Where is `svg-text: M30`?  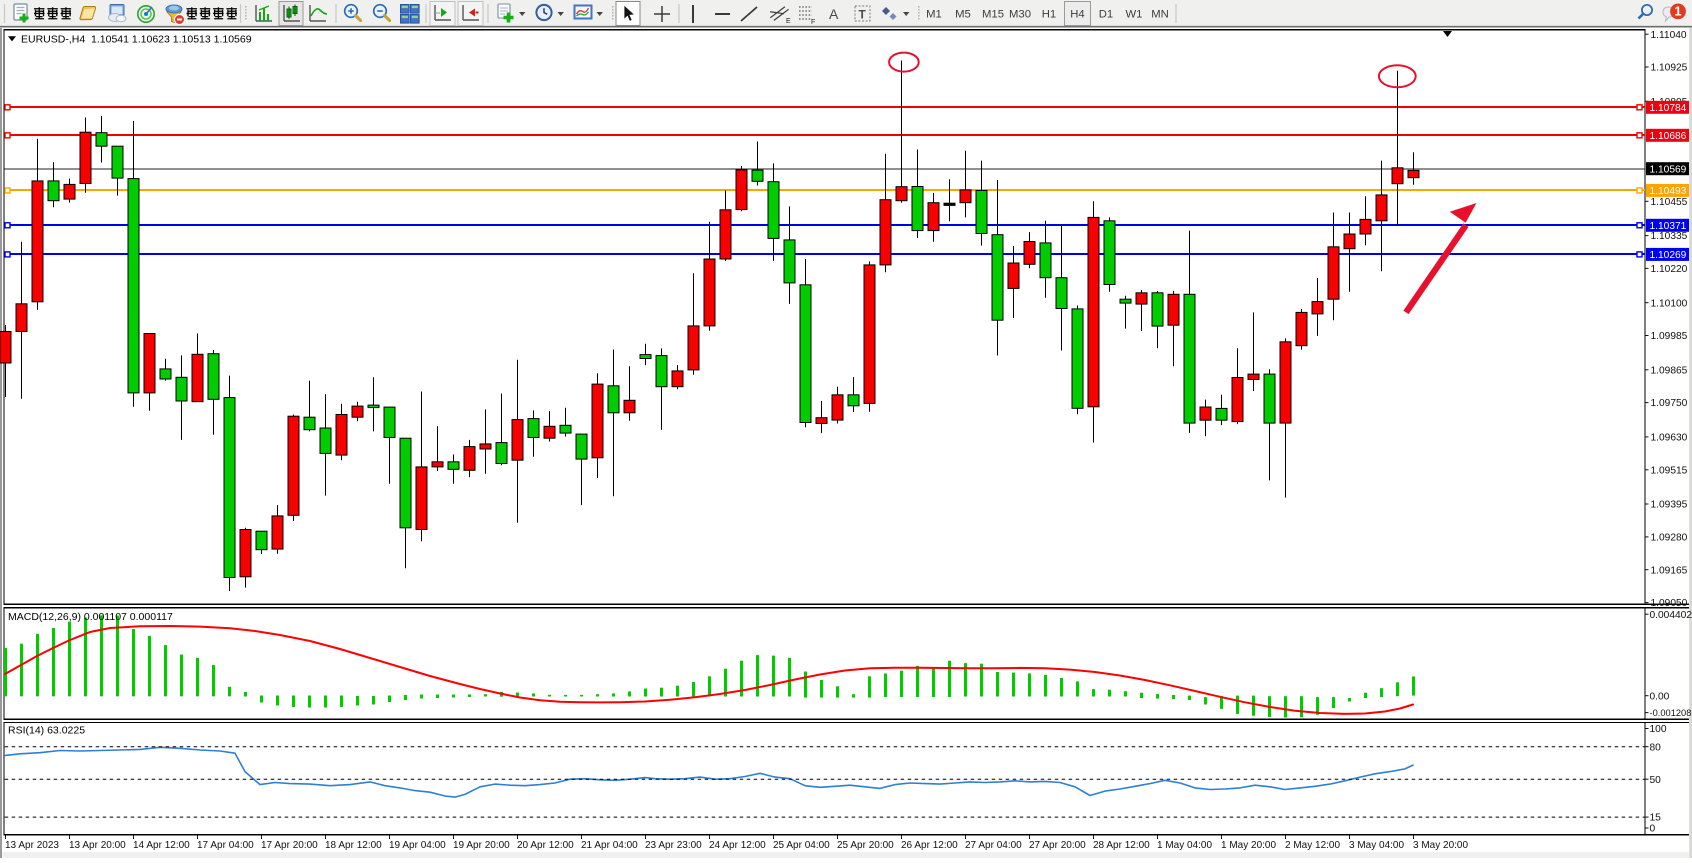 svg-text: M30 is located at coordinates (1020, 15).